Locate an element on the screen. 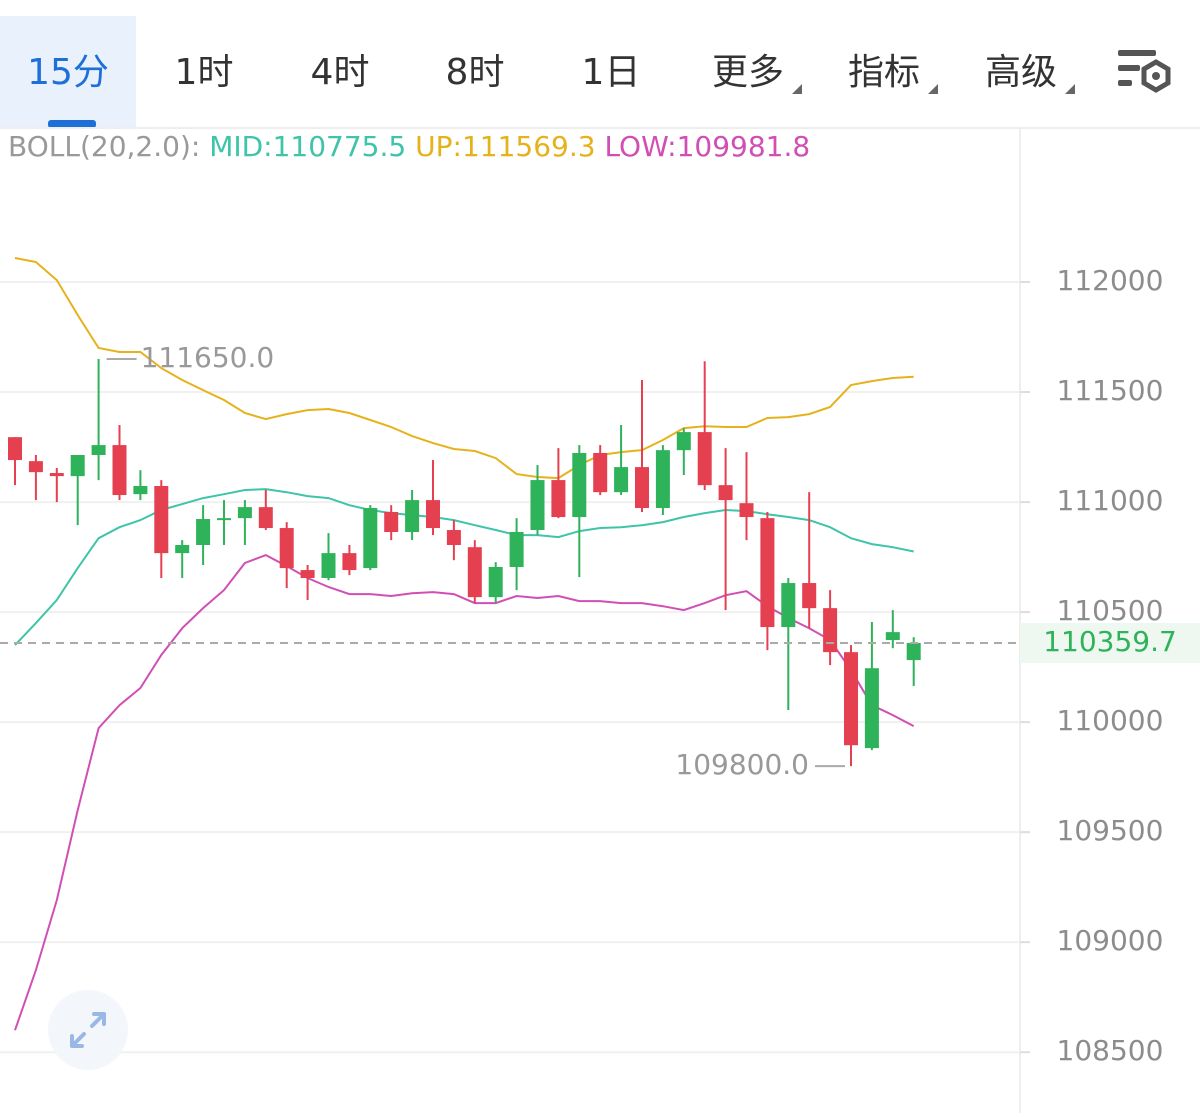 Image resolution: width=1200 pixels, height=1117 pixels. tab-label: 1日 is located at coordinates (611, 72).